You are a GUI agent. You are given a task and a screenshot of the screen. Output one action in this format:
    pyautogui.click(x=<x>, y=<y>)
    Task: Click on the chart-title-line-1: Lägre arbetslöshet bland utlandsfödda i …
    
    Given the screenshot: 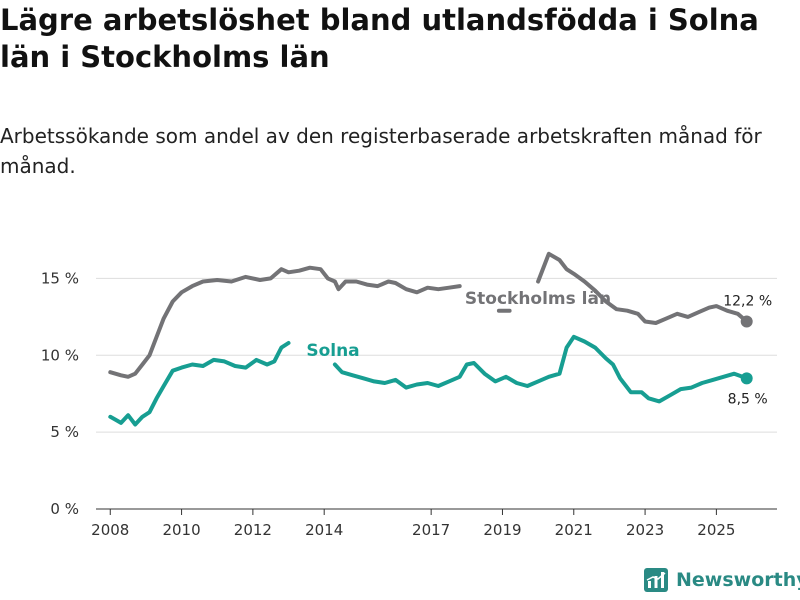 What is the action you would take?
    pyautogui.click(x=379, y=20)
    